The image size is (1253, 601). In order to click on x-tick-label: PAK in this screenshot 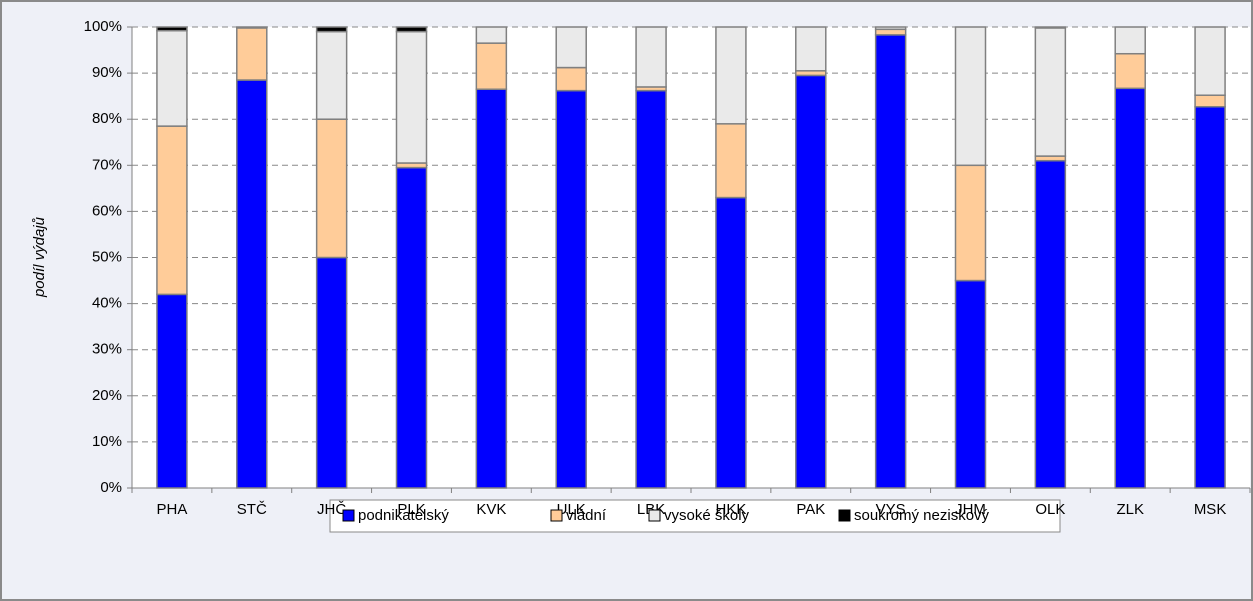, I will do `click(810, 509)`.